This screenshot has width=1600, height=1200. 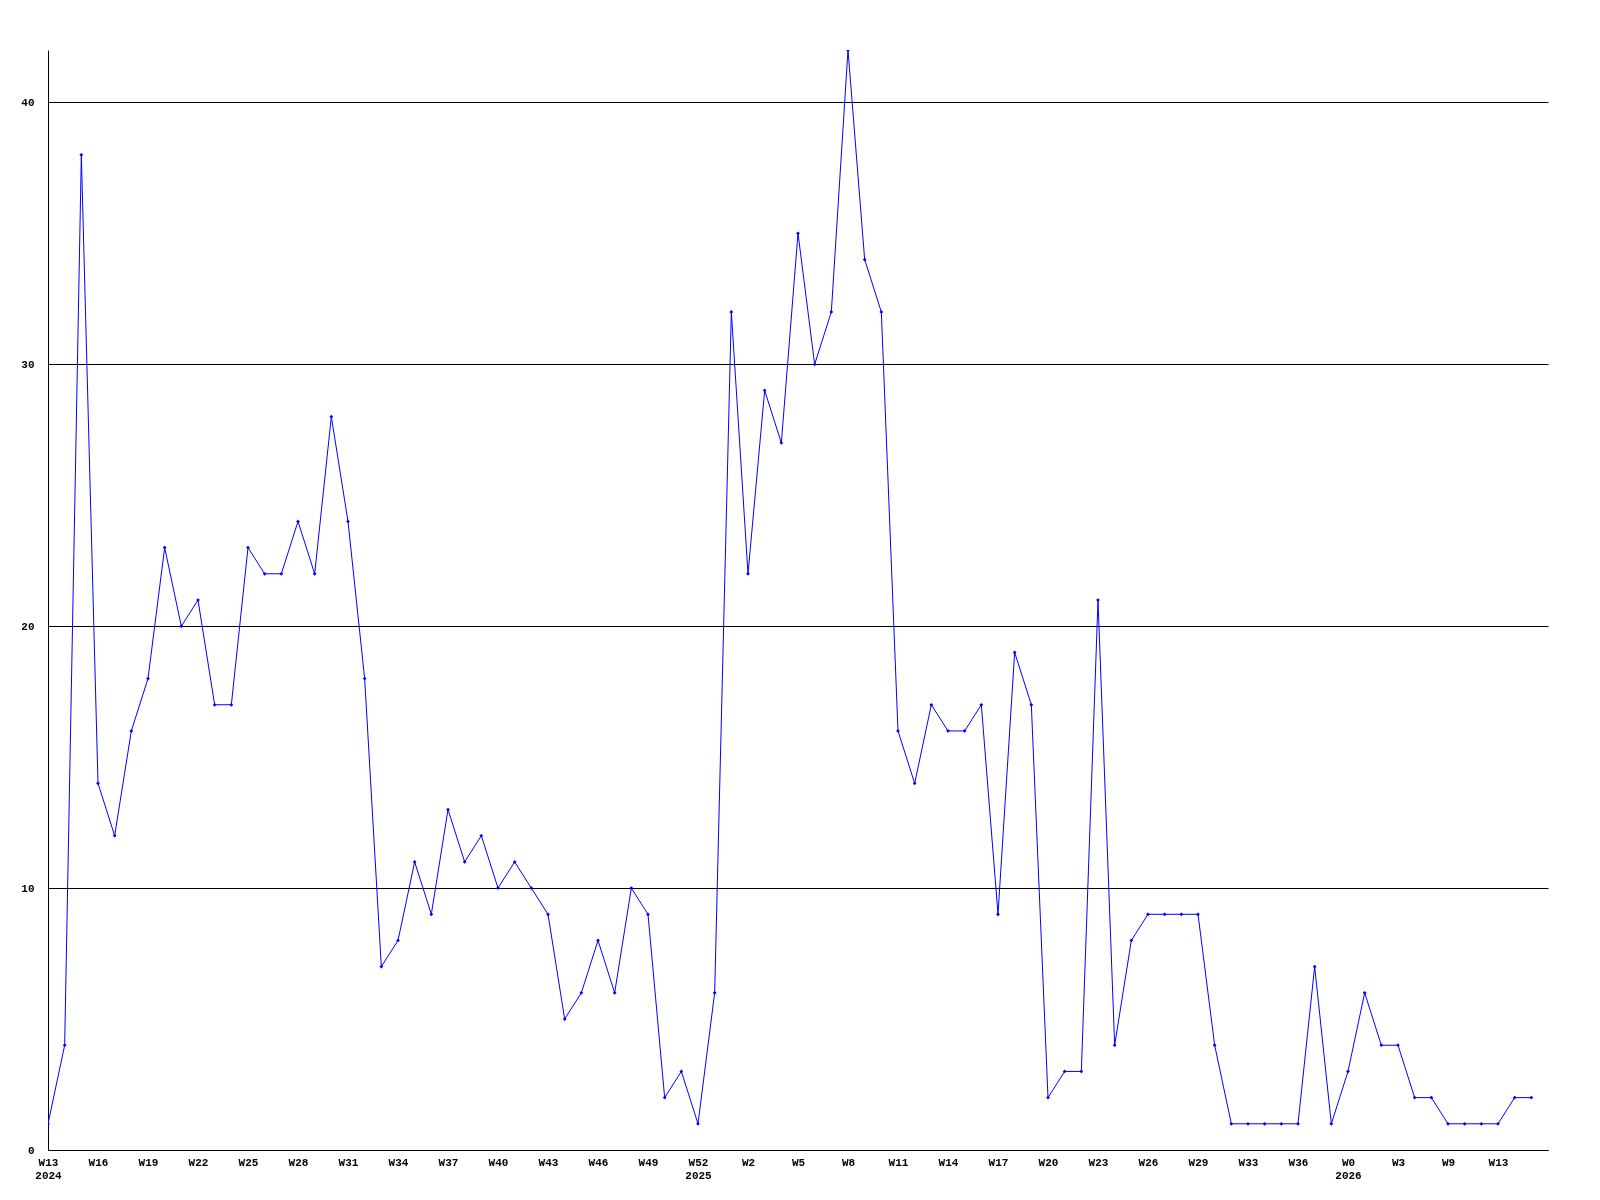 What do you see at coordinates (1298, 1162) in the screenshot?
I see `x-tick-label: W36` at bounding box center [1298, 1162].